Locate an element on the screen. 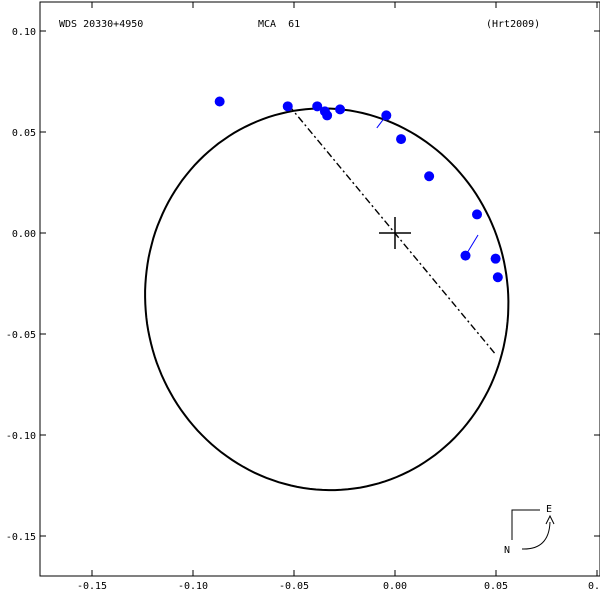 Image resolution: width=600 pixels, height=600 pixels. y-tick-label: 0.05 is located at coordinates (24, 133).